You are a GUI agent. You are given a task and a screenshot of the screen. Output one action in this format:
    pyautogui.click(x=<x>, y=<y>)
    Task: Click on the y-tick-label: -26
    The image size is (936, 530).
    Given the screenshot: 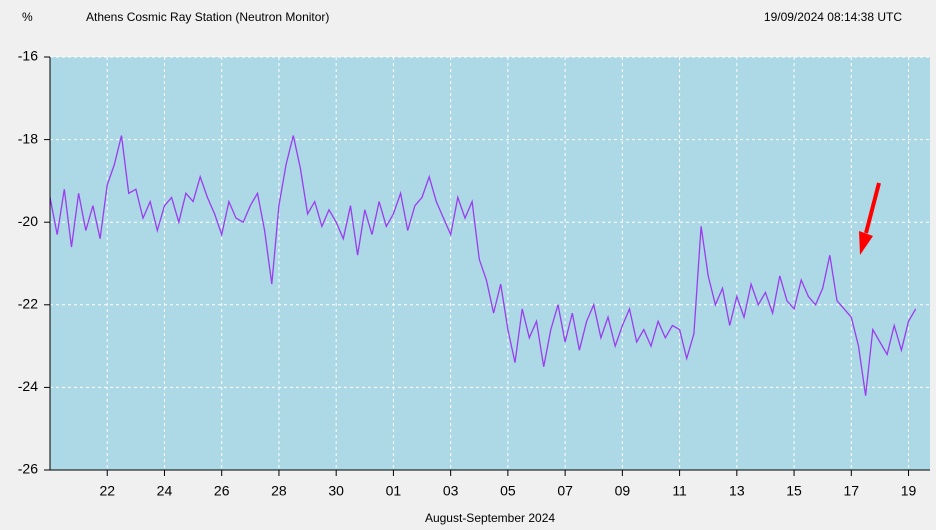 What is the action you would take?
    pyautogui.click(x=28, y=469)
    